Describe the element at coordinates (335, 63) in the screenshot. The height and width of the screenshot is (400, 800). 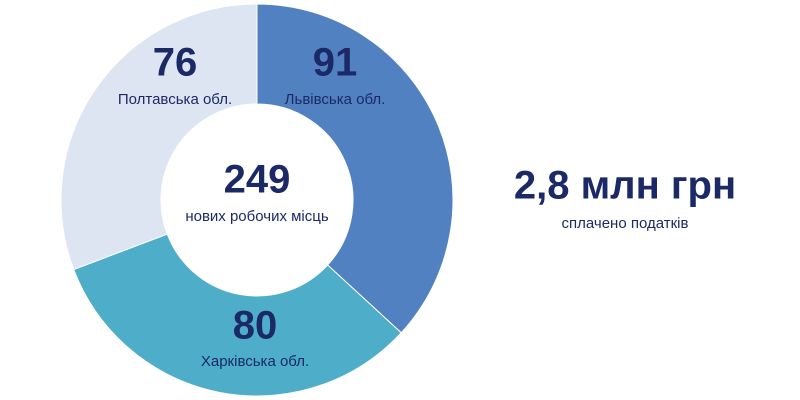
I see `segment-value: 91` at that location.